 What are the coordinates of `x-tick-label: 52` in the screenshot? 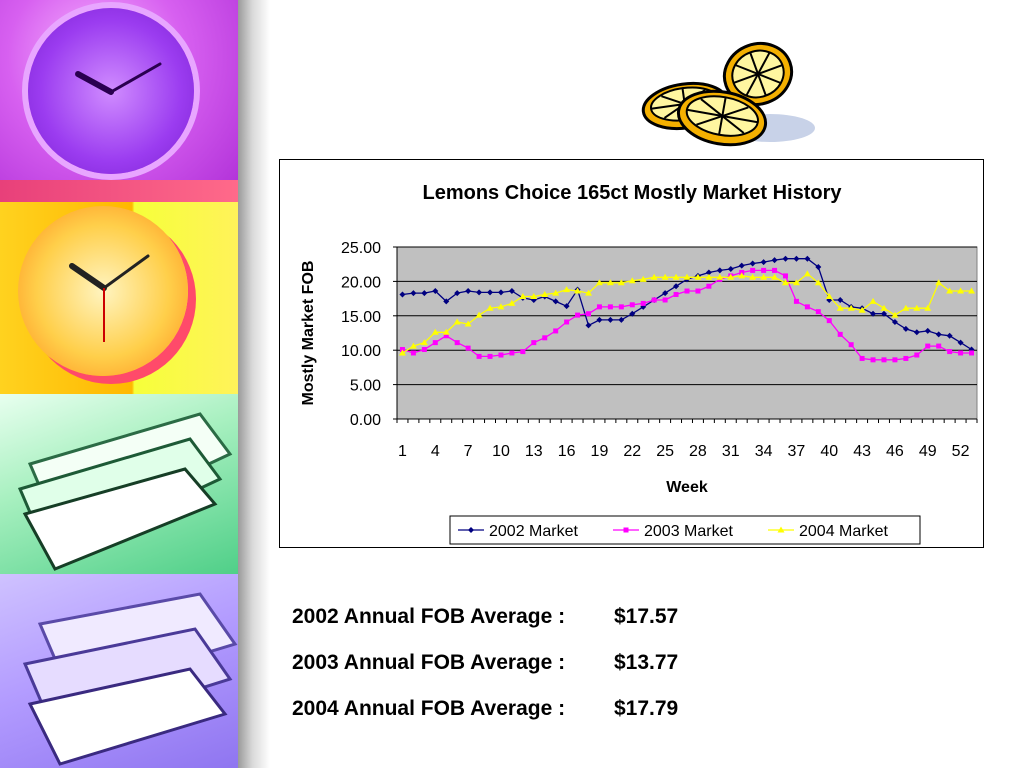 It's located at (961, 451).